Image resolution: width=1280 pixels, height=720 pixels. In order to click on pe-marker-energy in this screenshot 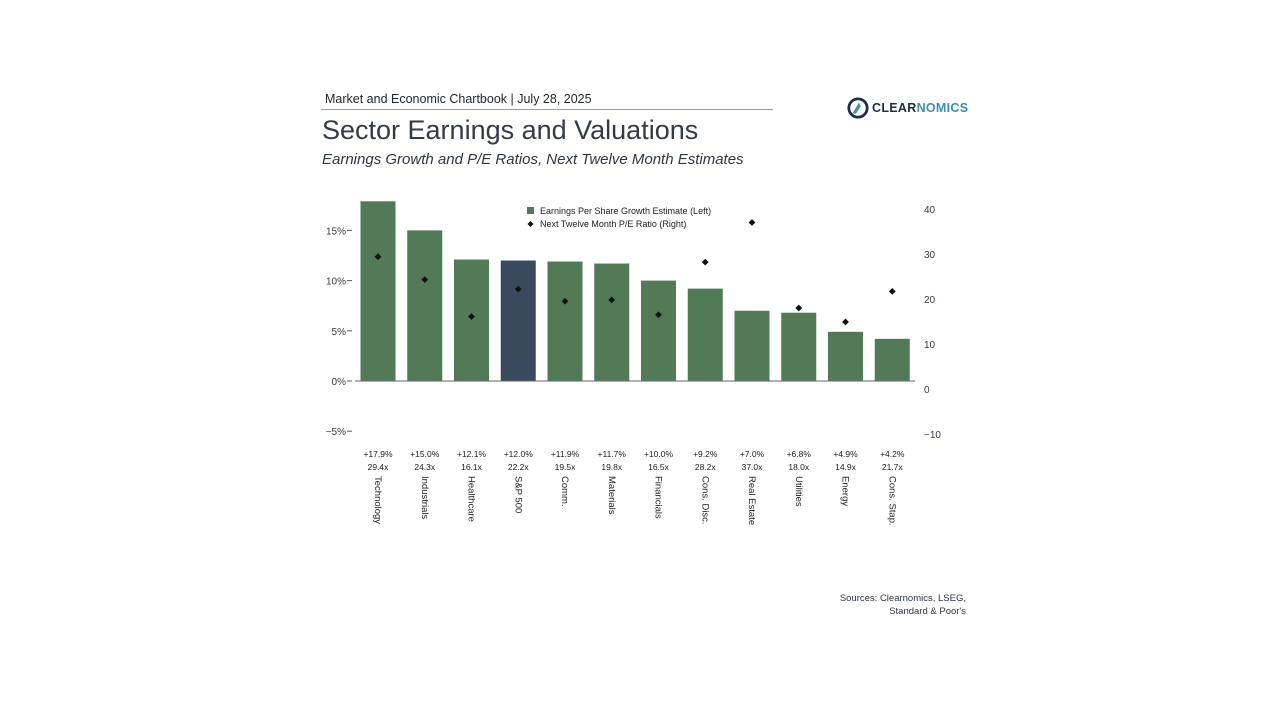, I will do `click(845, 322)`.